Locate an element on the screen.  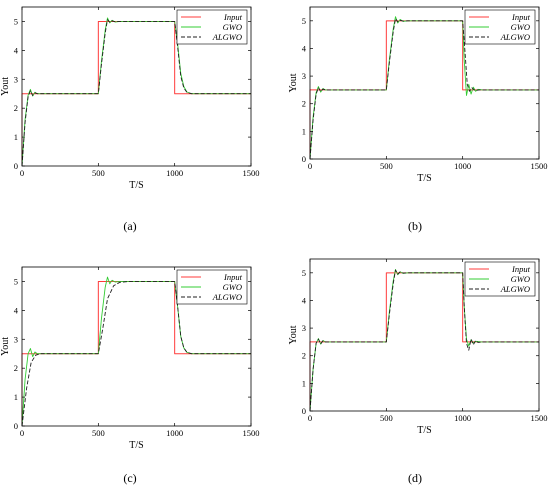
caption-c: (c) is located at coordinates (129, 478).